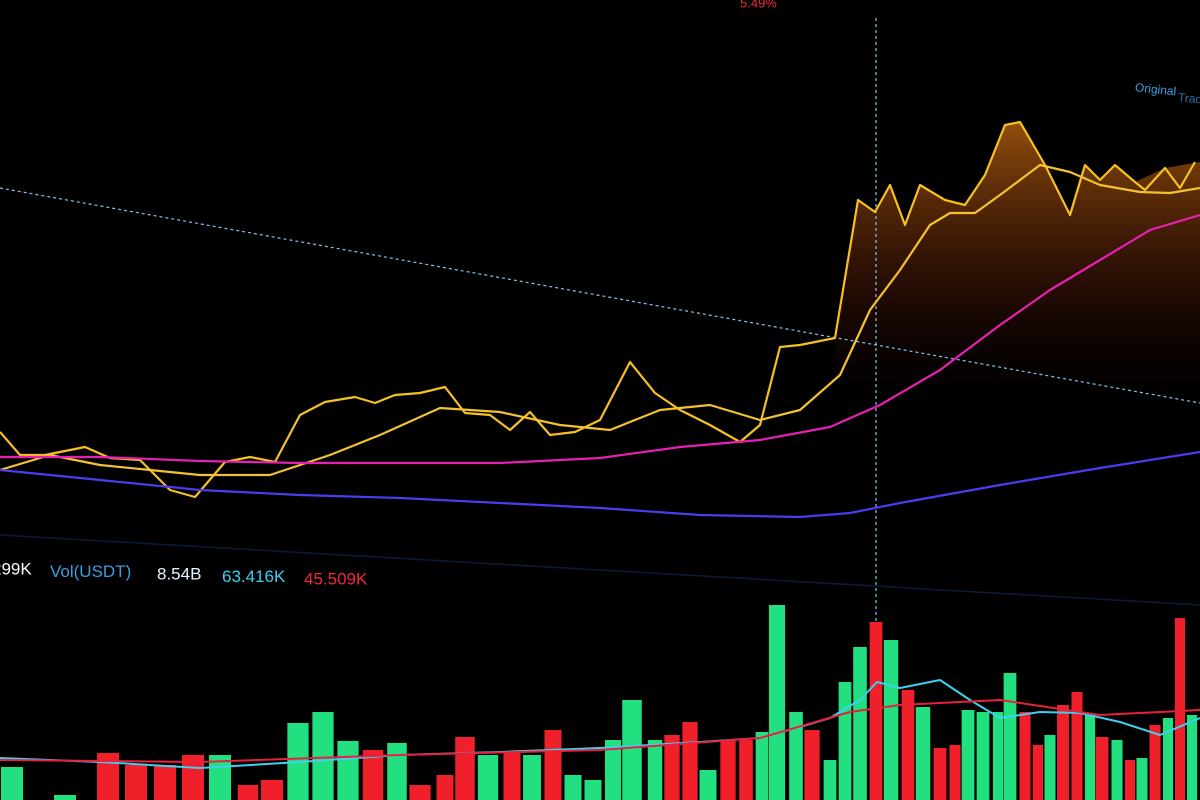  Describe the element at coordinates (254, 576) in the screenshot. I see `volume-legend: 63.416K` at that location.